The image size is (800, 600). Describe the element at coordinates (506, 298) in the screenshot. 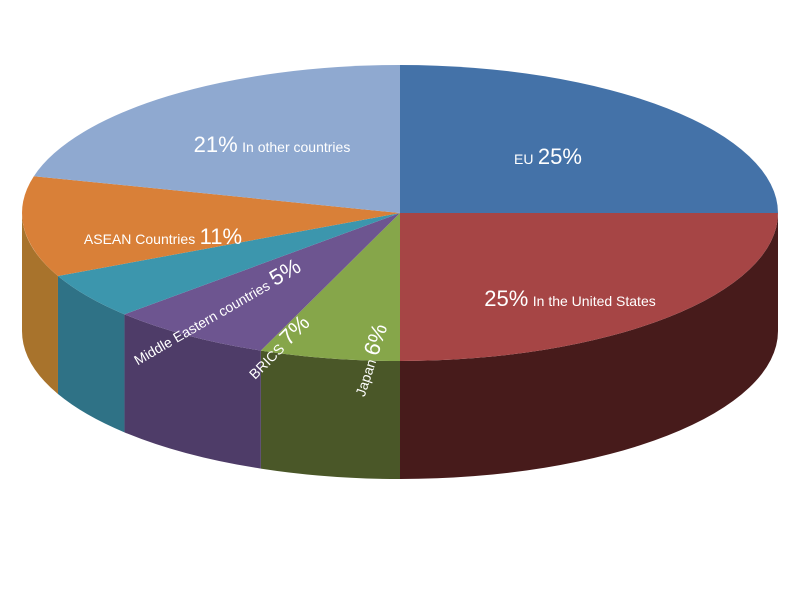

I see `slice-pct-us: 25%` at that location.